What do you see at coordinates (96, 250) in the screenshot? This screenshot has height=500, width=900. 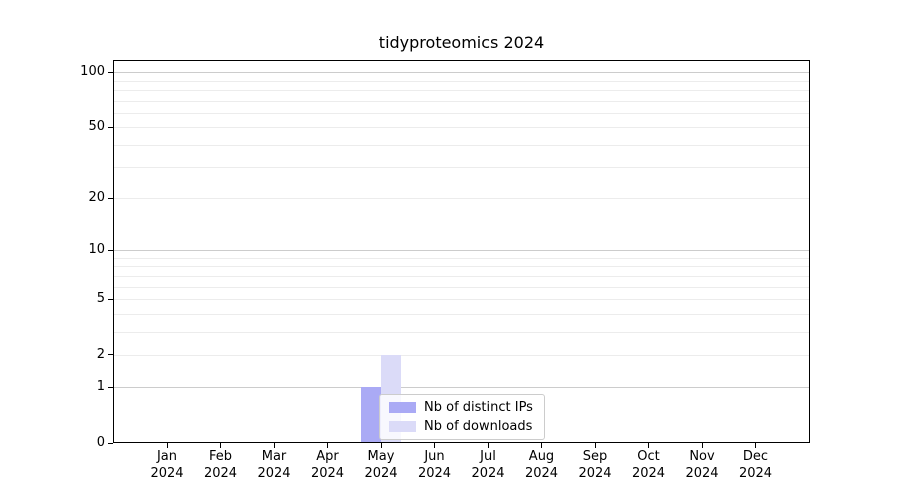 I see `y-tick-label: 10` at bounding box center [96, 250].